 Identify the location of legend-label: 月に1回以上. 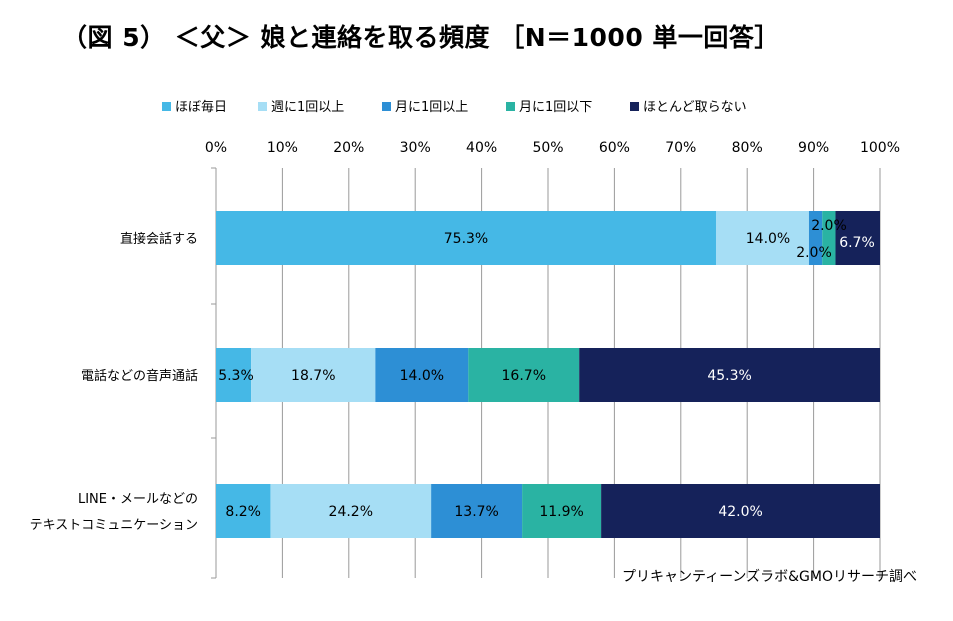
(431, 107).